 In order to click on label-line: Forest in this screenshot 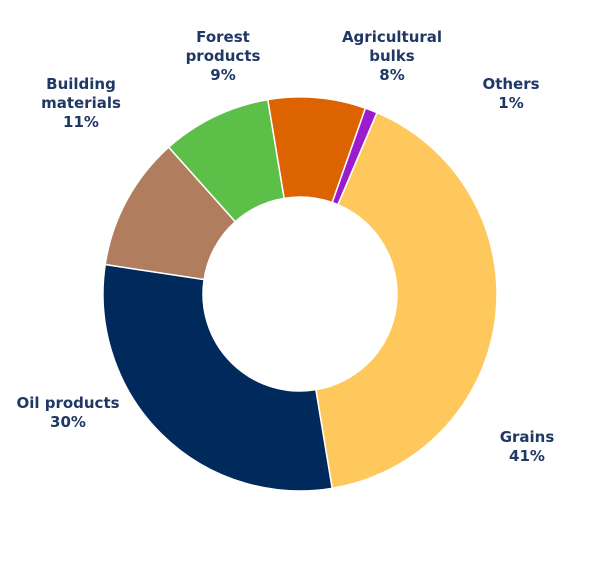, I will do `click(223, 37)`.